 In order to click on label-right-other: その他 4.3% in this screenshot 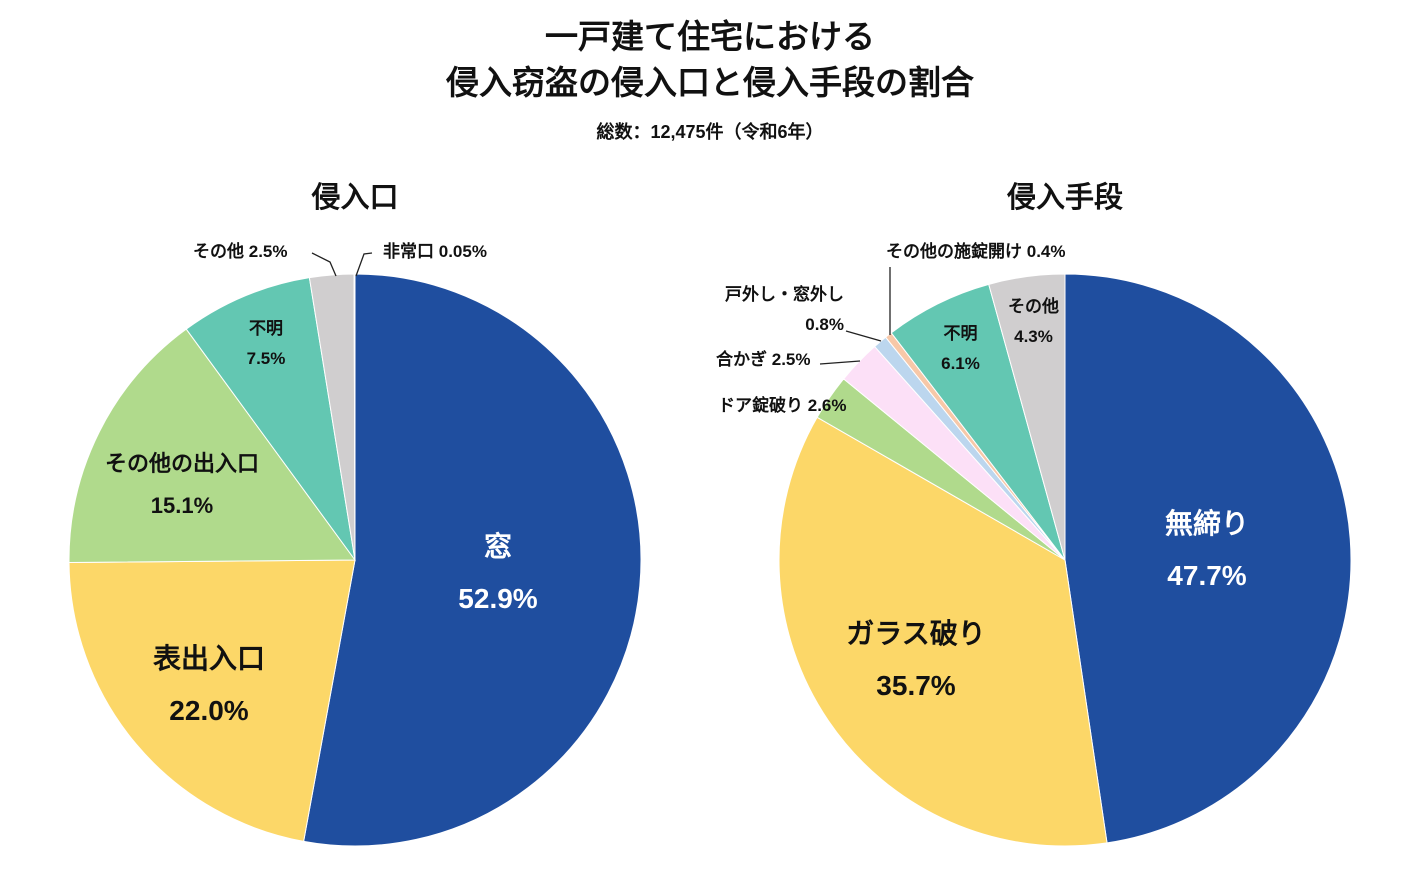, I will do `click(1033, 321)`.